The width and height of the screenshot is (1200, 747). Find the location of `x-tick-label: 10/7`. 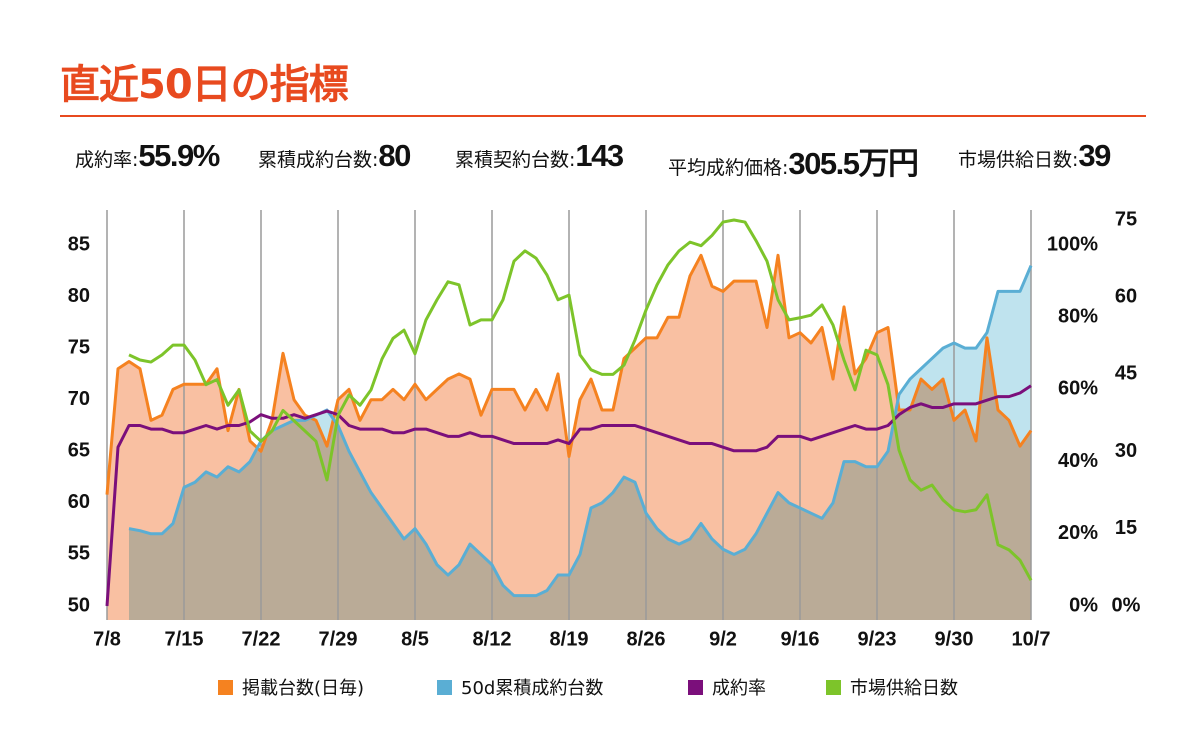

x-tick-label: 10/7 is located at coordinates (1031, 639).